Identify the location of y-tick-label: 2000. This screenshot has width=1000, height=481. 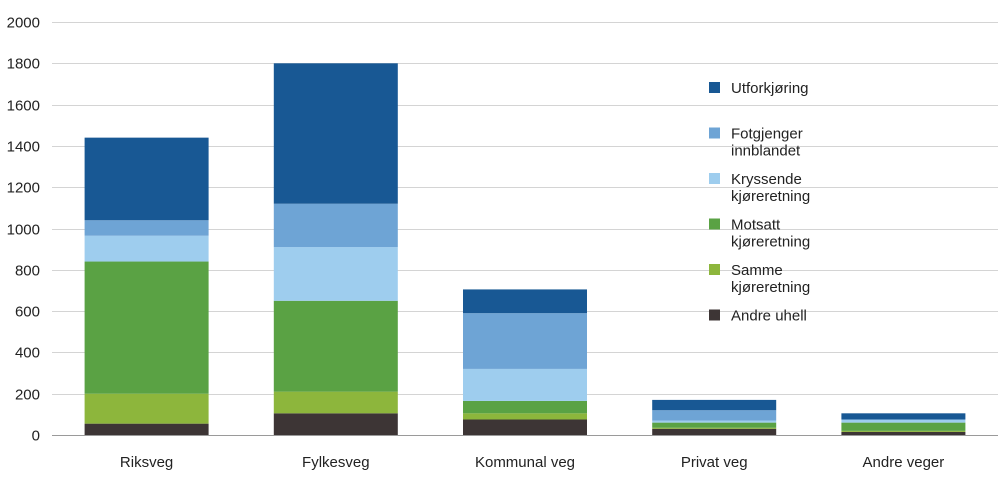
(23, 23).